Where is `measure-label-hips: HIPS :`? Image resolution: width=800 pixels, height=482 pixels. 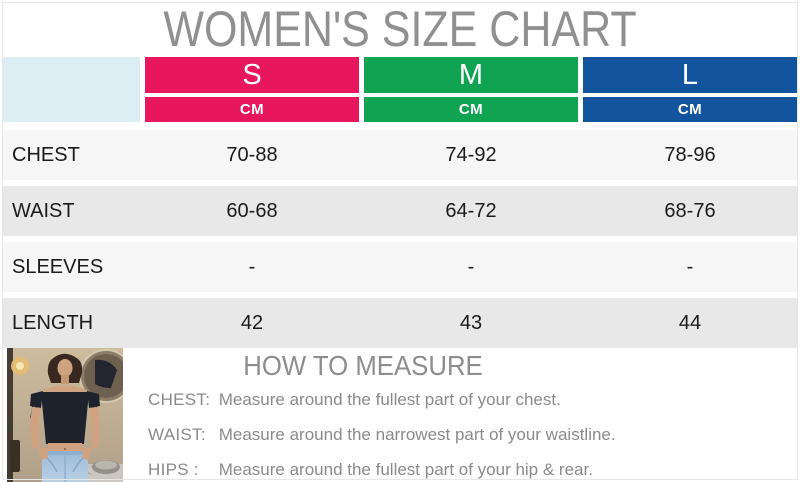 measure-label-hips: HIPS : is located at coordinates (173, 469).